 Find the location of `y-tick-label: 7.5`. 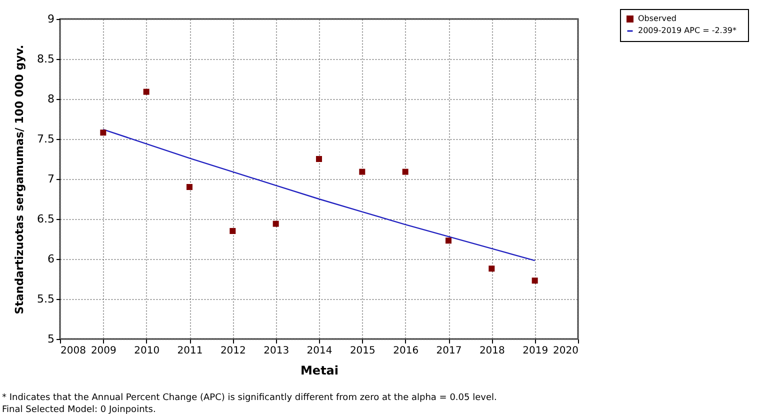

y-tick-label: 7.5 is located at coordinates (45, 139).